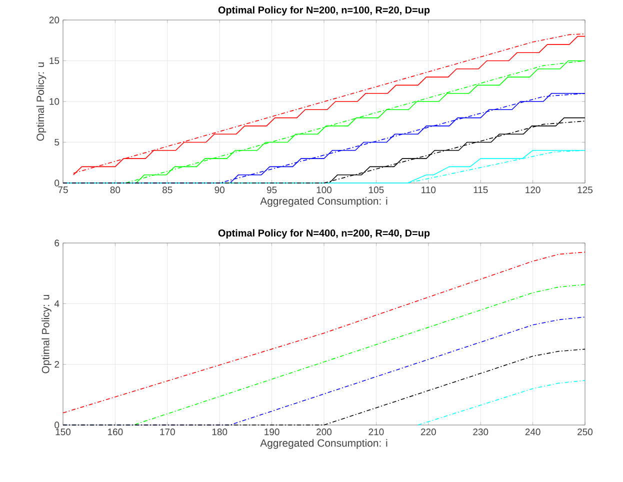 The image size is (623, 482). I want to click on x-tick-label: 115, so click(481, 190).